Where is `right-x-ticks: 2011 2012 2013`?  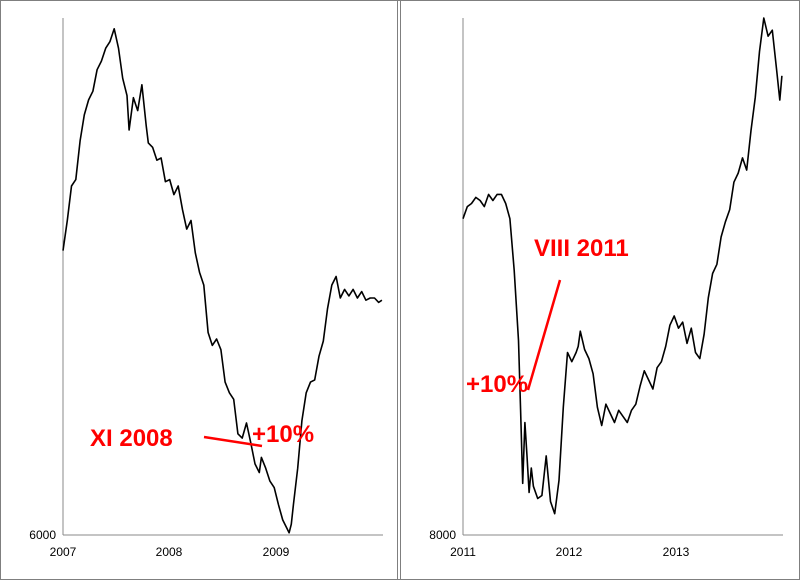 right-x-ticks: 2011 2012 2013 is located at coordinates (570, 552).